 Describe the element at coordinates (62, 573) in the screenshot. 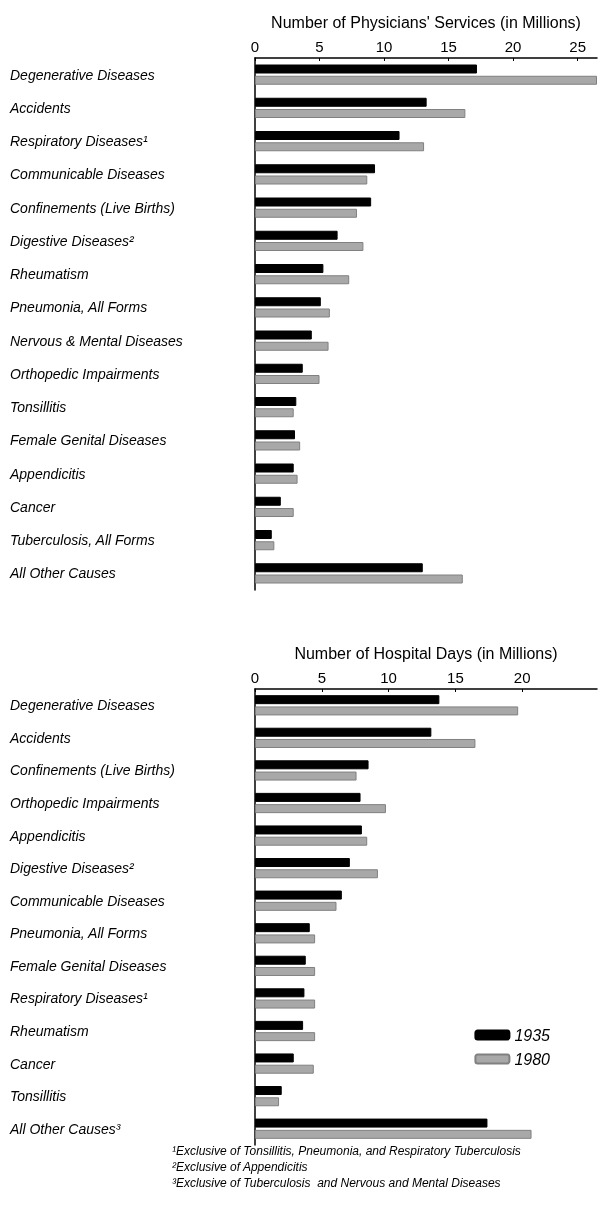

I see `y-tick-label: All Other Causes` at that location.